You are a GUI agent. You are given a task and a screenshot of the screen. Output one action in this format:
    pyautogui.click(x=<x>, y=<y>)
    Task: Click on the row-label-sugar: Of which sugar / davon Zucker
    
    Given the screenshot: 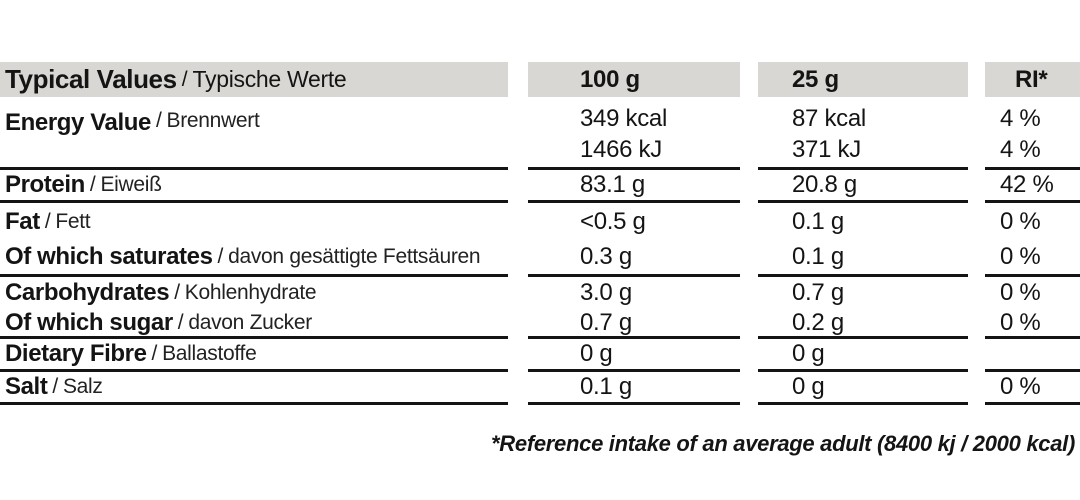 What is the action you would take?
    pyautogui.click(x=254, y=324)
    